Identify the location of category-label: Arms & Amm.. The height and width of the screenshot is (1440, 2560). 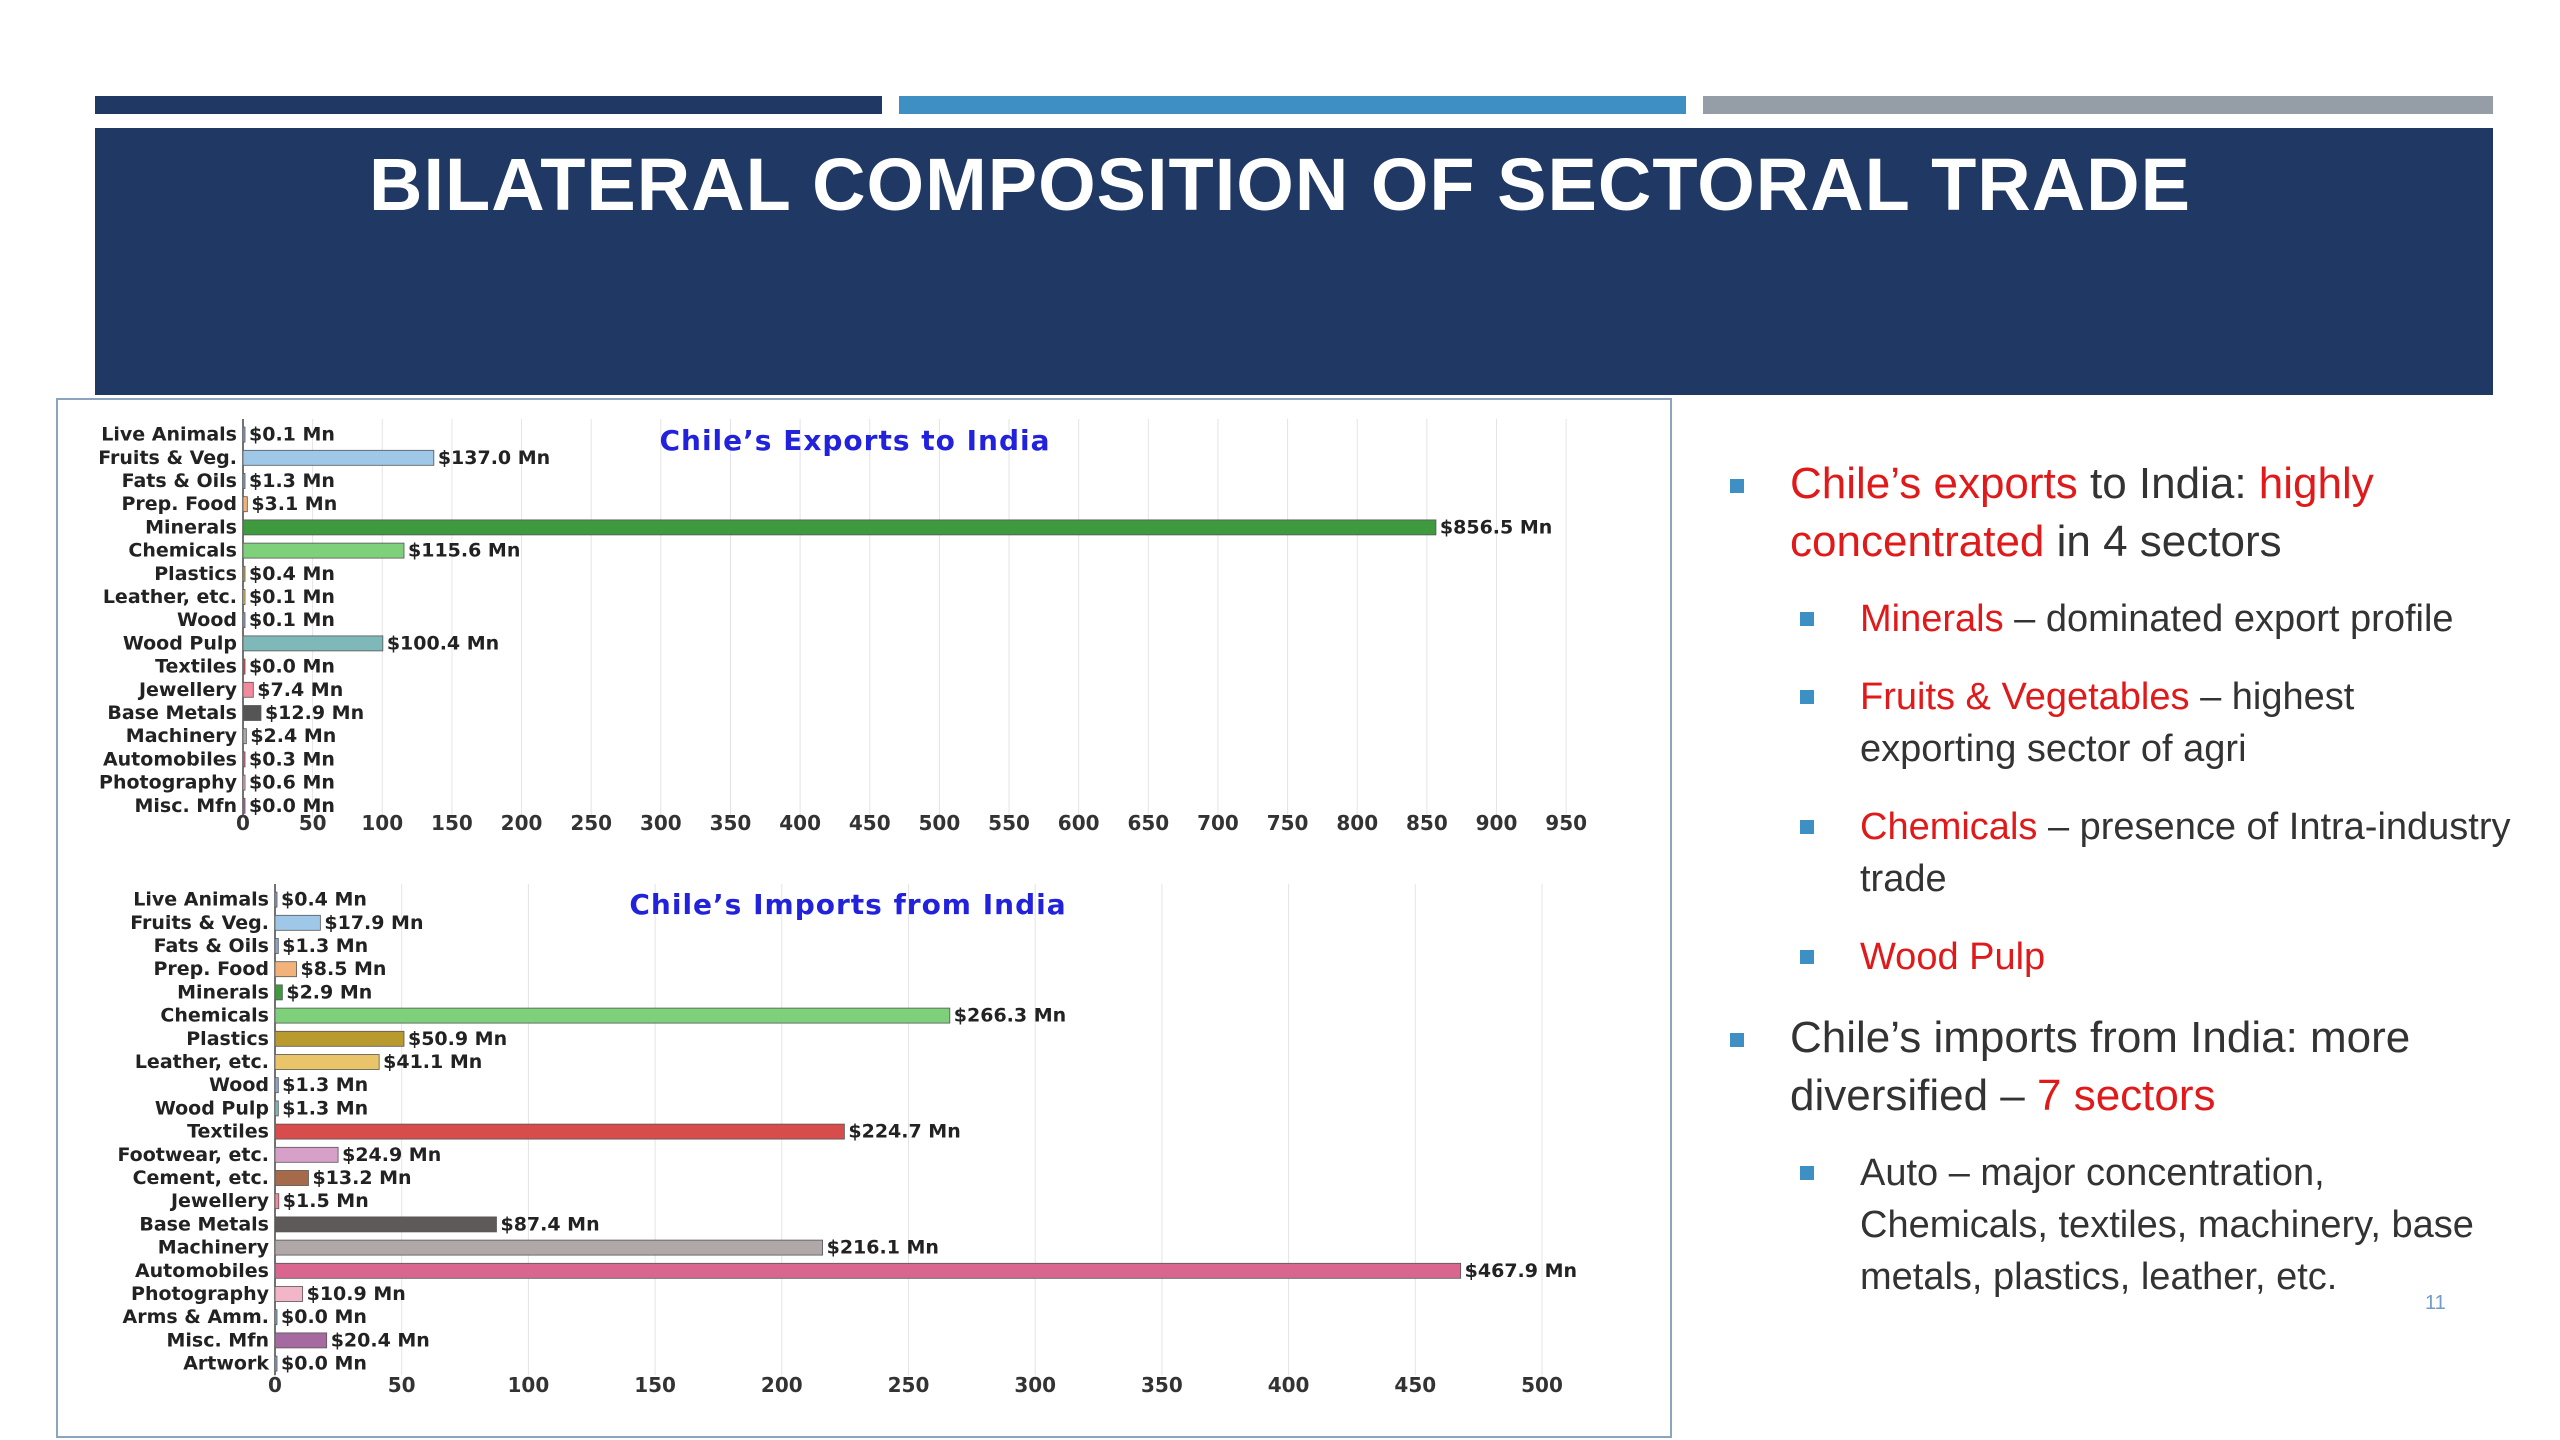
(196, 1317).